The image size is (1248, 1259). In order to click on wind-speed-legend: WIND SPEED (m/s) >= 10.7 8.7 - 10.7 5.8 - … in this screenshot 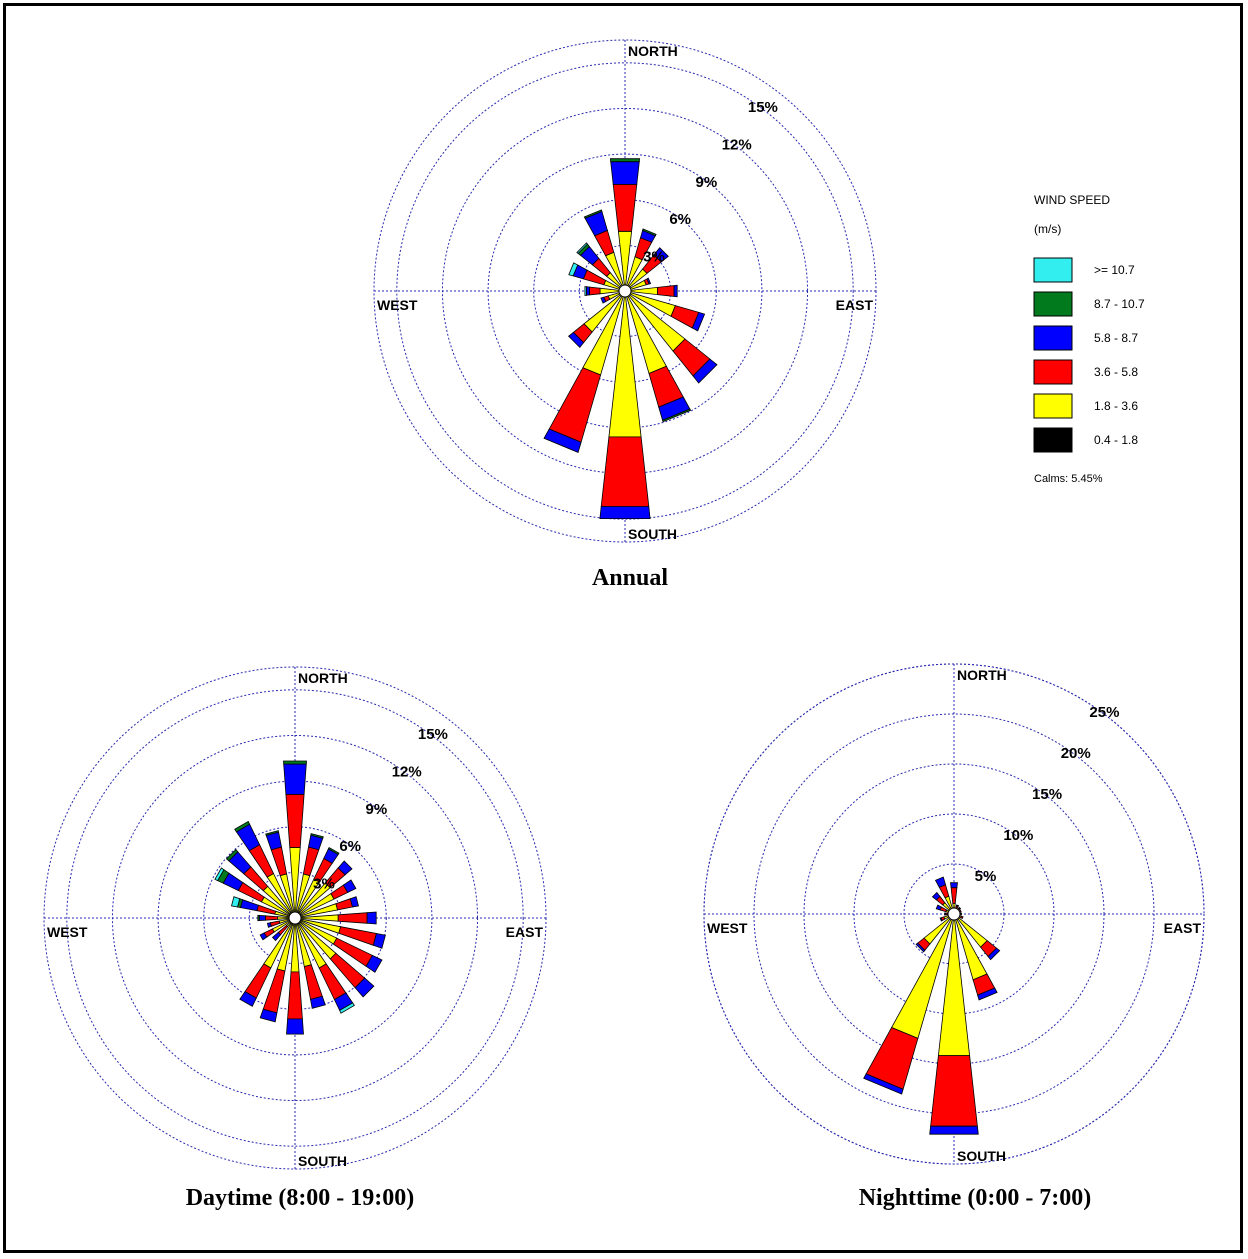, I will do `click(1089, 339)`.